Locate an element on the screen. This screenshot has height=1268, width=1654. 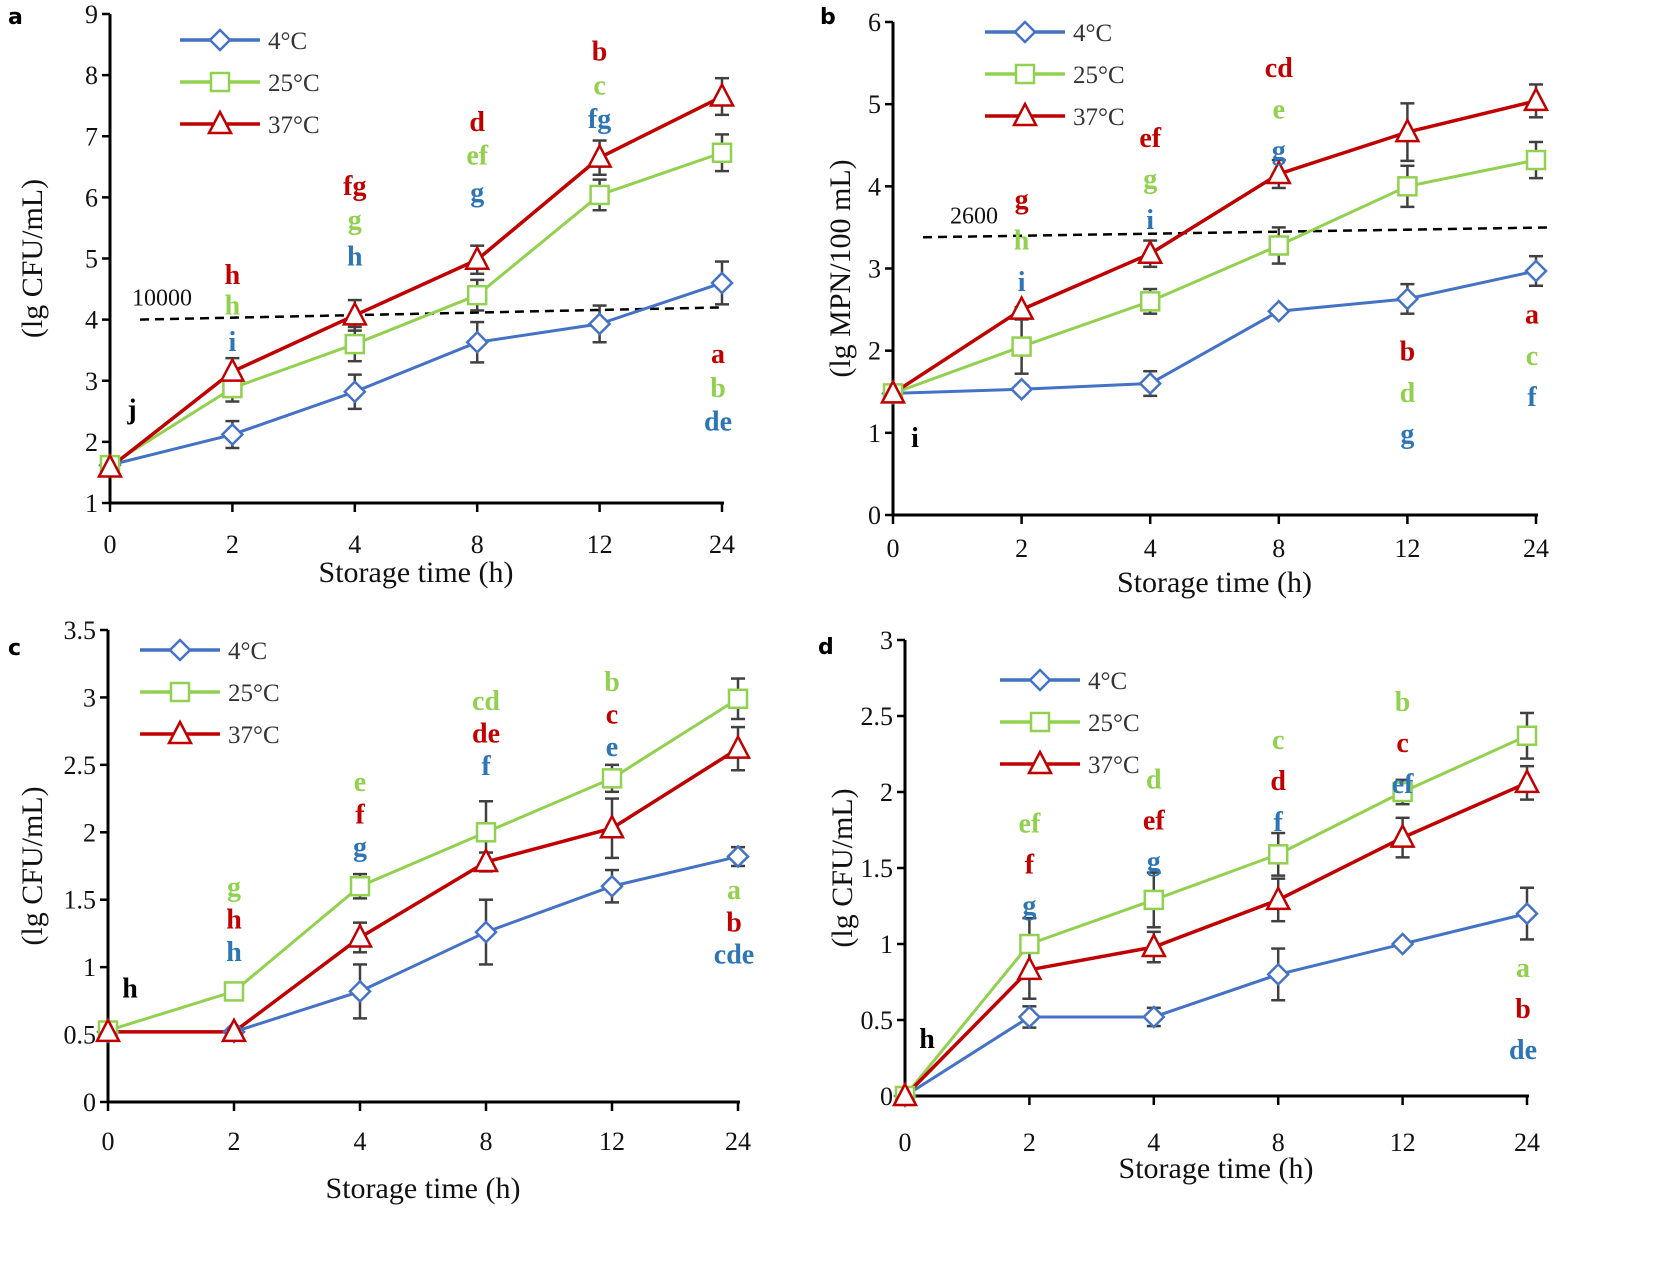
x-axis-title: Storage time (h) is located at coordinates (1216, 1168).